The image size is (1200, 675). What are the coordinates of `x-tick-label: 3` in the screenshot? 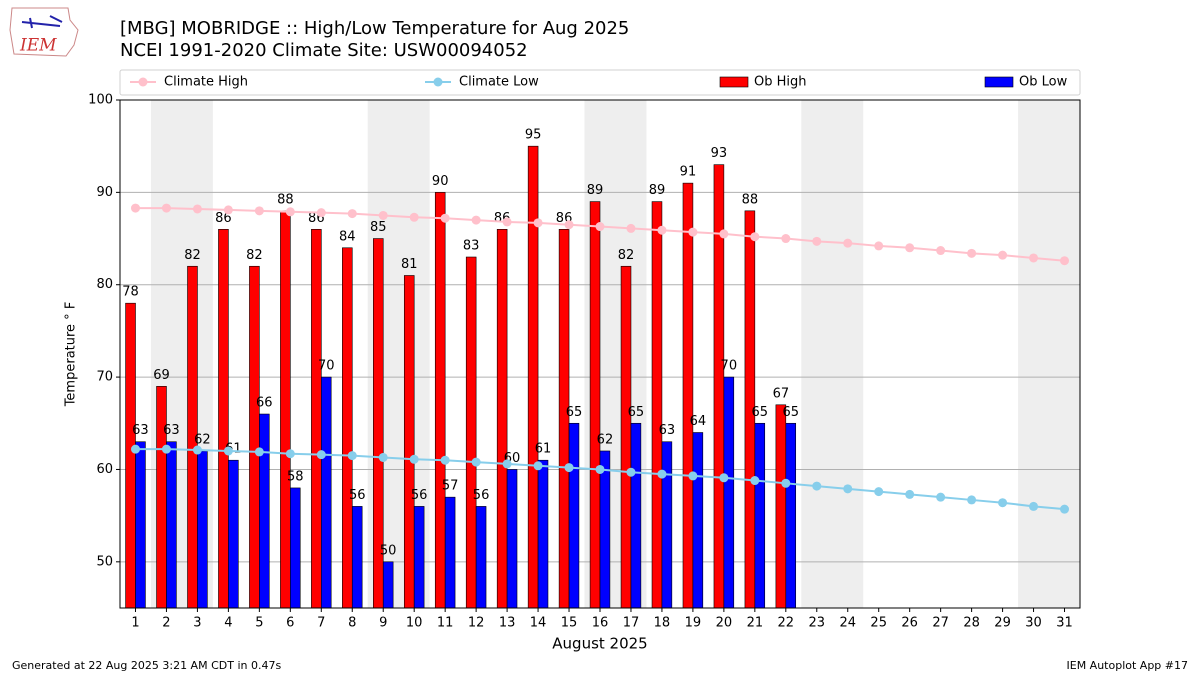 It's located at (197, 623).